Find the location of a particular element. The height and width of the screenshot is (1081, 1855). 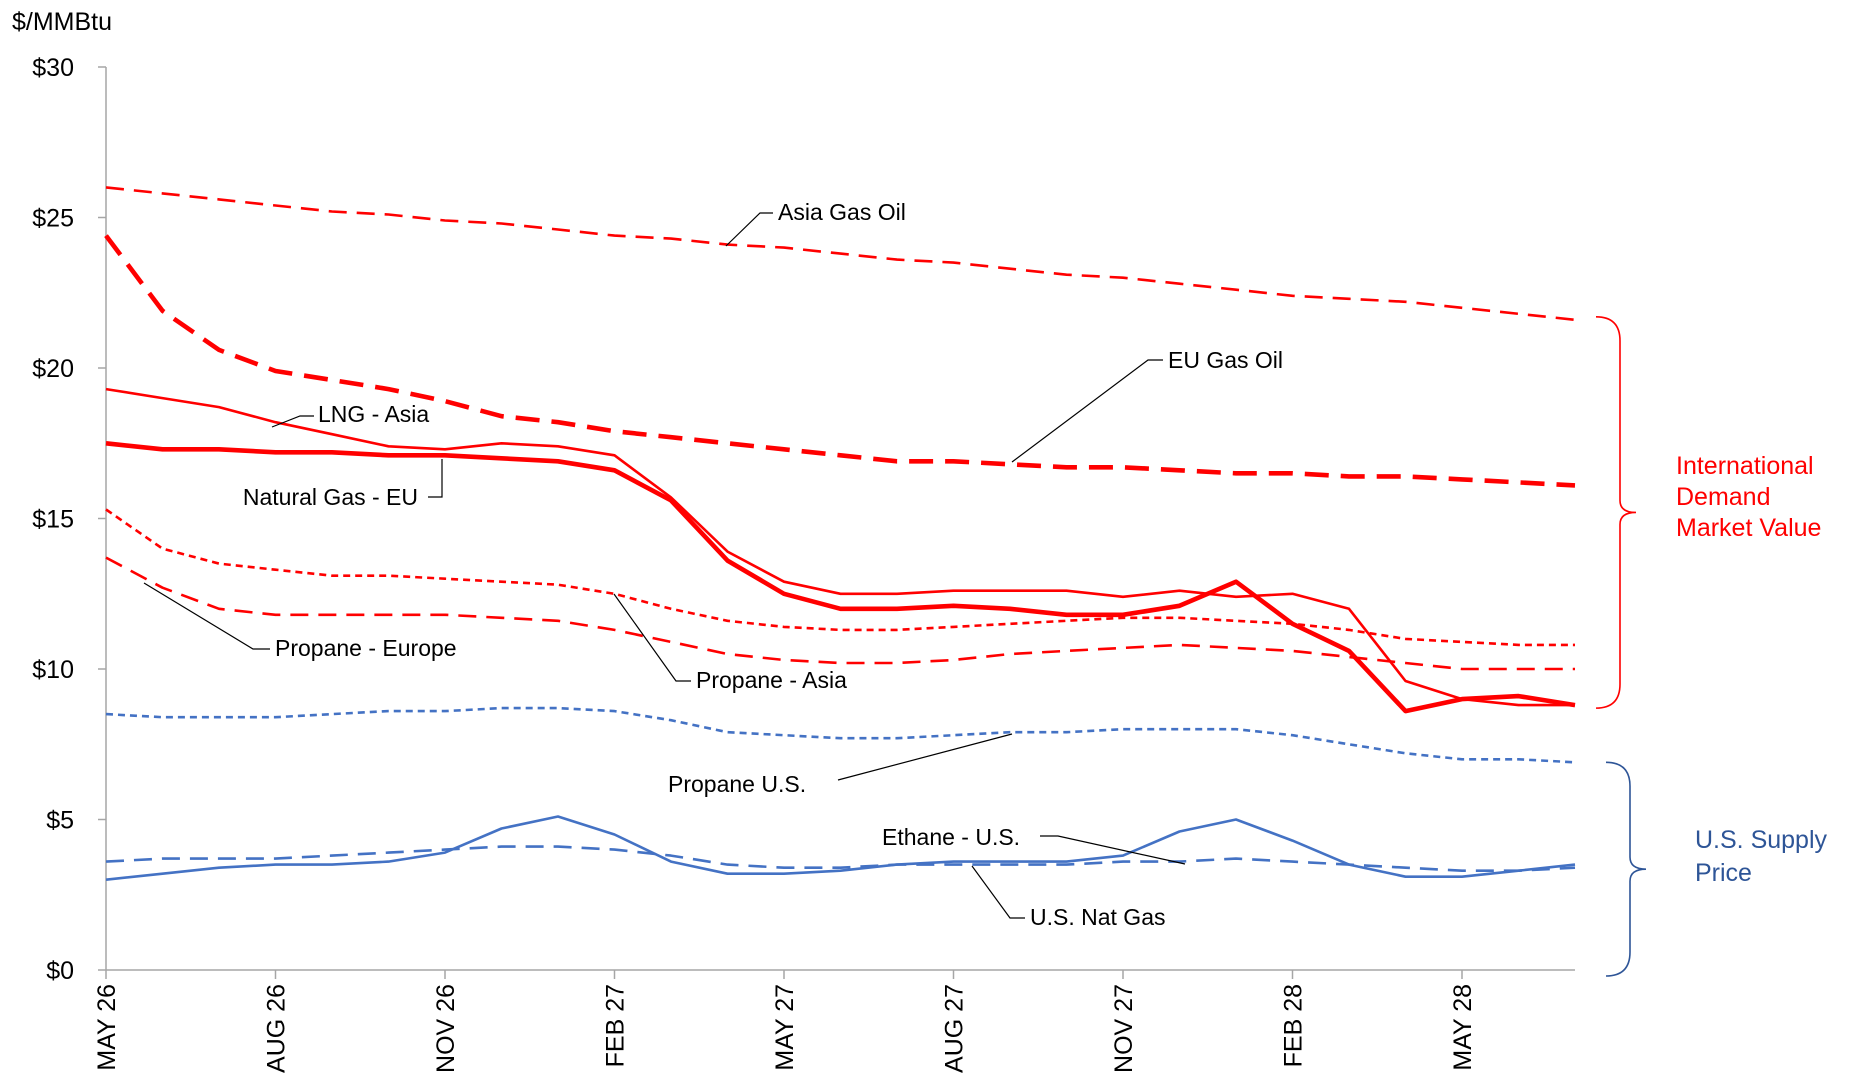

x-tick-label: NOV 26 is located at coordinates (446, 1028).